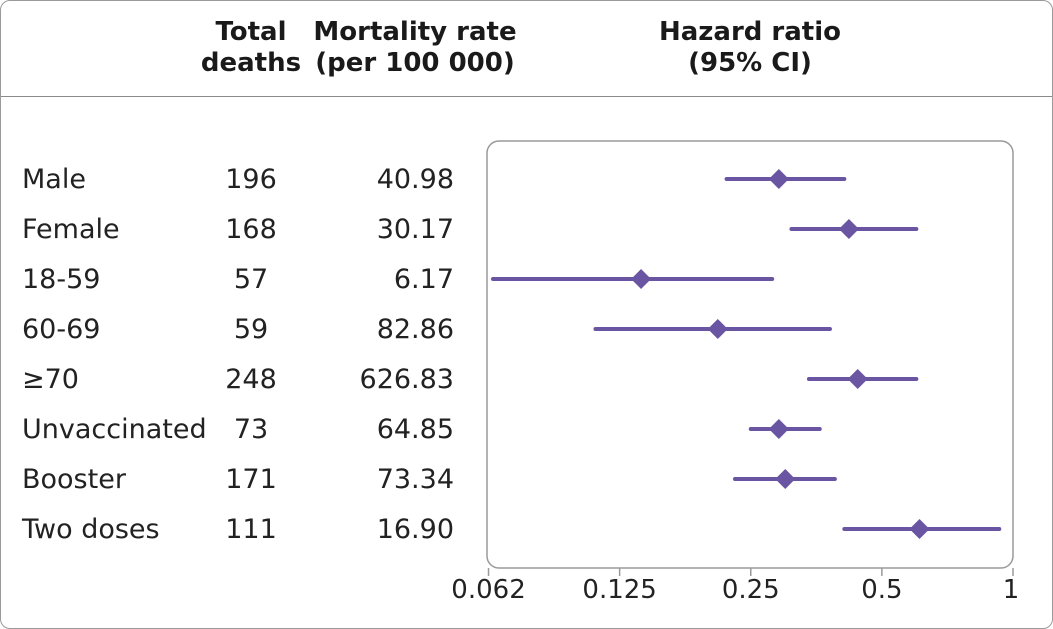 This screenshot has height=629, width=1053. What do you see at coordinates (423, 279) in the screenshot?
I see `row-rate: 6.17` at bounding box center [423, 279].